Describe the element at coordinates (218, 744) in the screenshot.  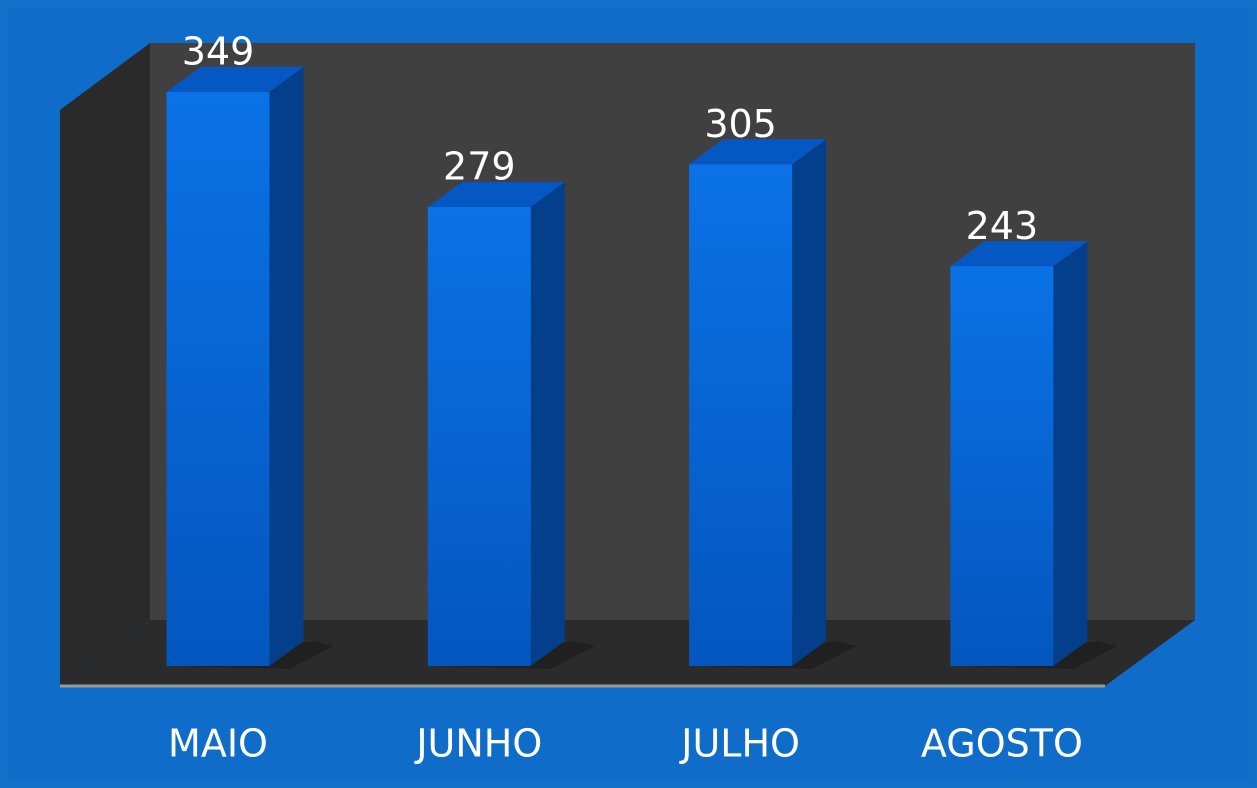
I see `x-tick-label: MAIO` at that location.